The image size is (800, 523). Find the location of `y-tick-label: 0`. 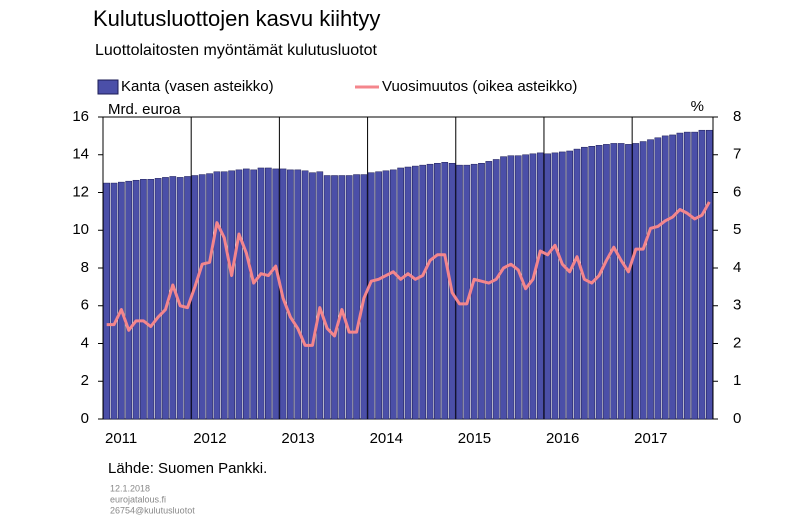

y-tick-label: 0 is located at coordinates (85, 418).